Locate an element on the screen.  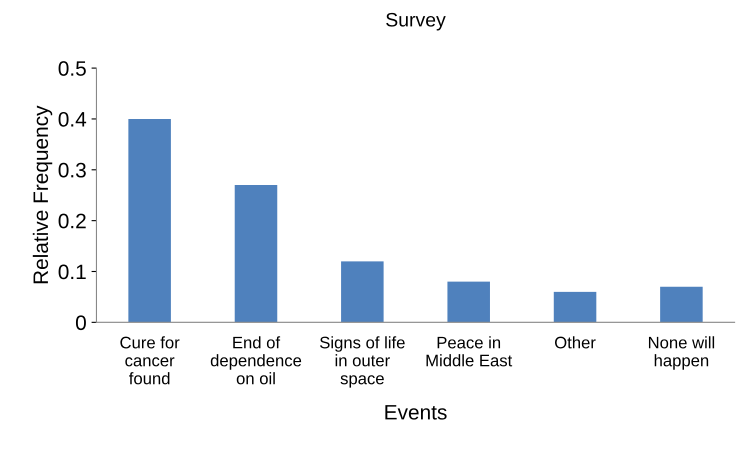
y-axis-title: Relative Frequency is located at coordinates (42, 195).